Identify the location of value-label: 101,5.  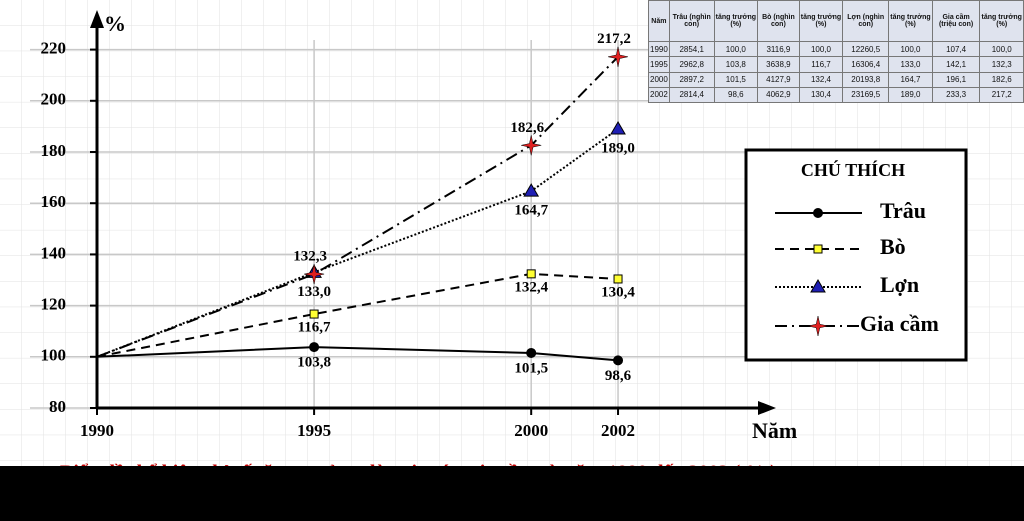
(531, 368).